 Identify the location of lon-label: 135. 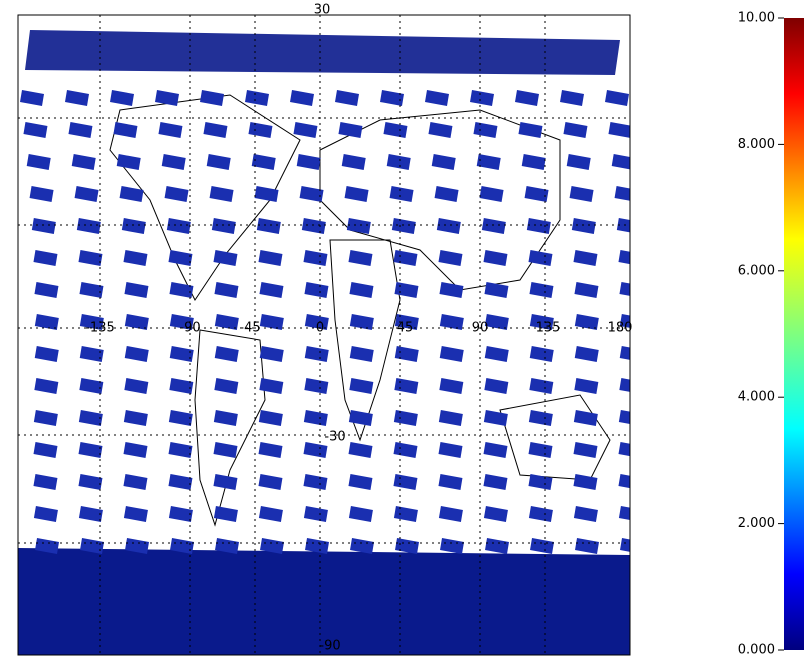
(548, 328).